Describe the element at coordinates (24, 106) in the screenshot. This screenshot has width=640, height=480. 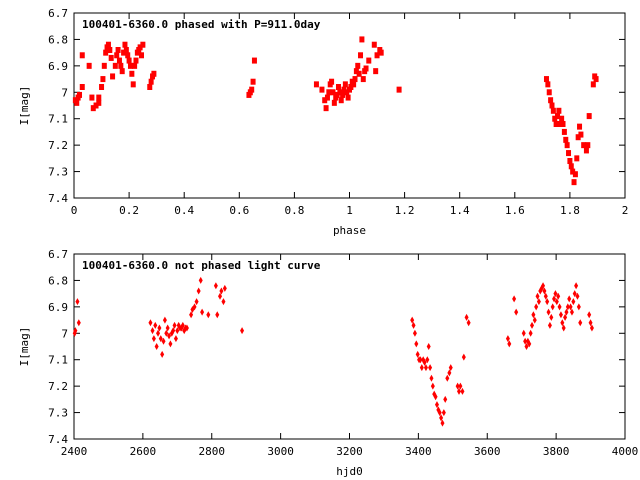
I see `y-axis-label: I[mag]` at that location.